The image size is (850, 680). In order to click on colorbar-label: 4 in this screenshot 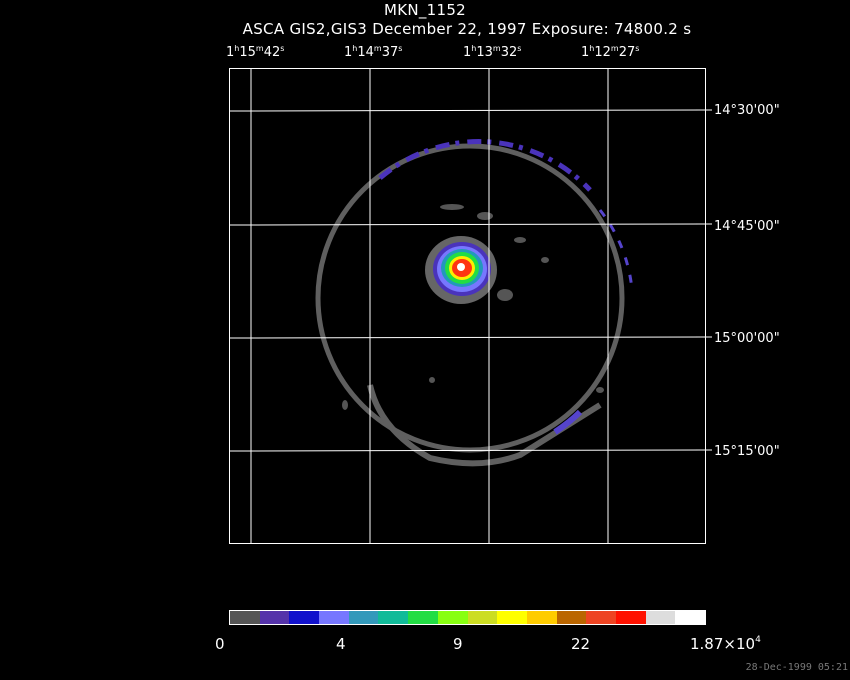, I will do `click(341, 644)`.